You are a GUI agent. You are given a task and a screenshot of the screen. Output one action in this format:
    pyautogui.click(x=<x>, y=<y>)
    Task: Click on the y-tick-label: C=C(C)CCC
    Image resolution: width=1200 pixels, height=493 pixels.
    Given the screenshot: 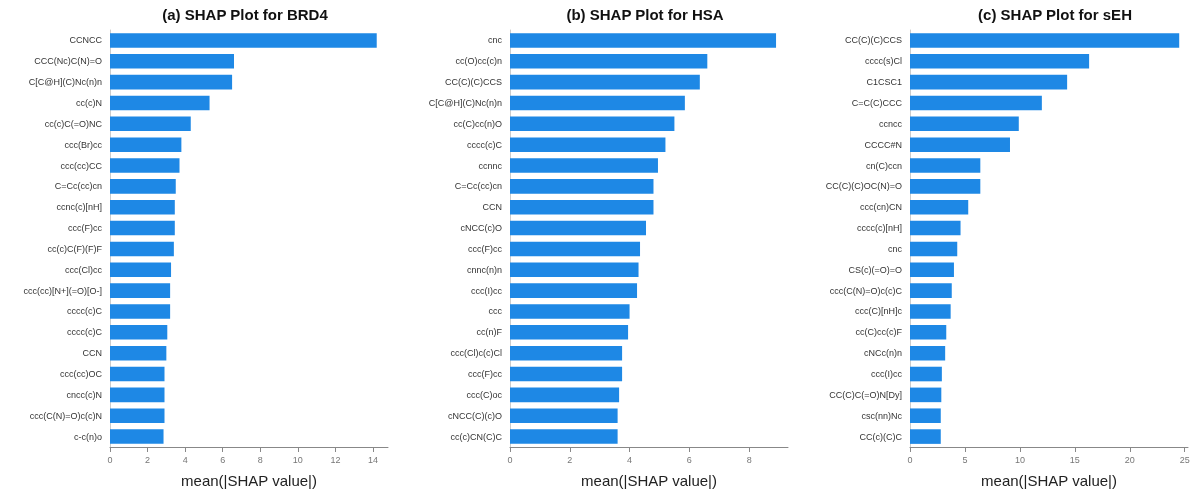 What is the action you would take?
    pyautogui.click(x=877, y=102)
    